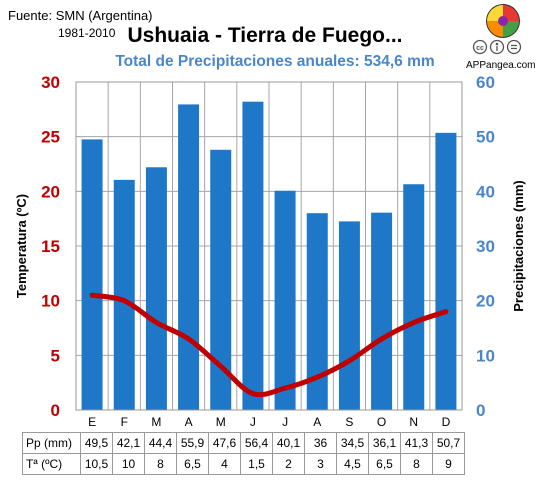  I want to click on precip-value-cell: 41,3, so click(416, 443).